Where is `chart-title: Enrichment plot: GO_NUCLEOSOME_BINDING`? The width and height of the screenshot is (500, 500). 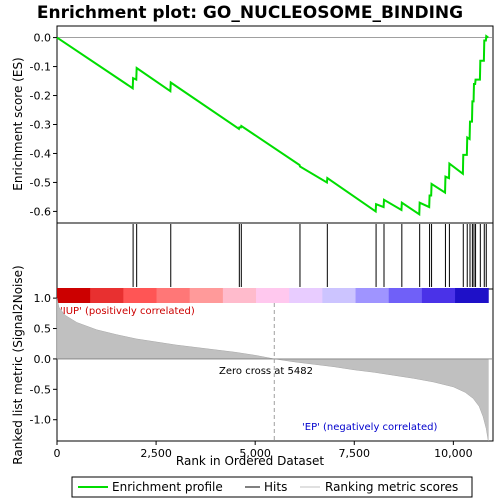 chart-title: Enrichment plot: GO_NUCLEOSOME_BINDING is located at coordinates (250, 13).